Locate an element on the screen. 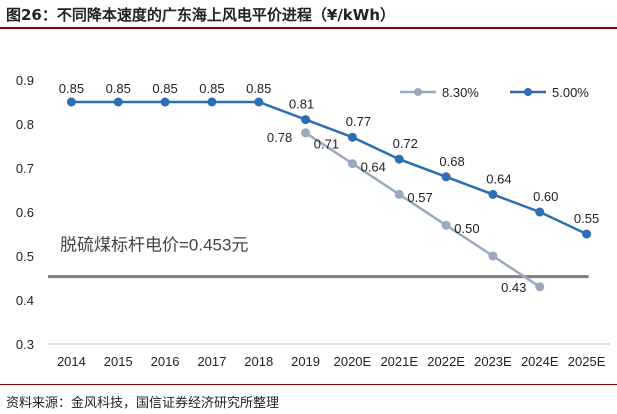  x-tick-label: 2025E is located at coordinates (587, 361).